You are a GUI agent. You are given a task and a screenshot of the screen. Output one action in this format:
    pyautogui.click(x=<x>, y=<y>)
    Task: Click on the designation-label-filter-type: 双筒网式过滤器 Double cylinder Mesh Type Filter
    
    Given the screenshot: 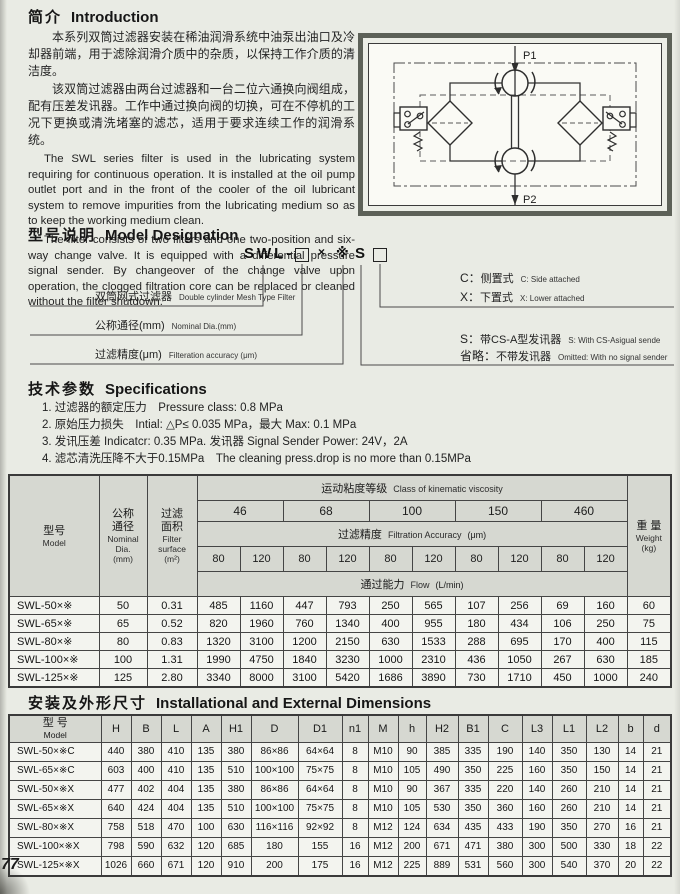 What is the action you would take?
    pyautogui.click(x=195, y=297)
    